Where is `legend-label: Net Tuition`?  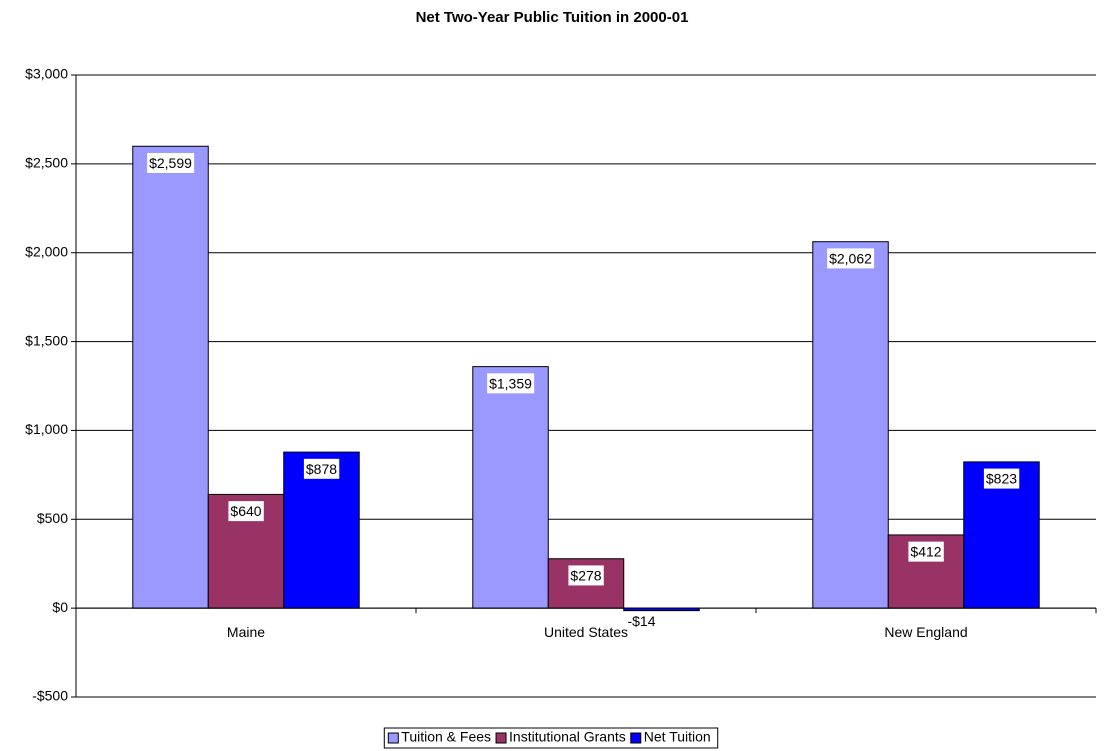
legend-label: Net Tuition is located at coordinates (677, 737).